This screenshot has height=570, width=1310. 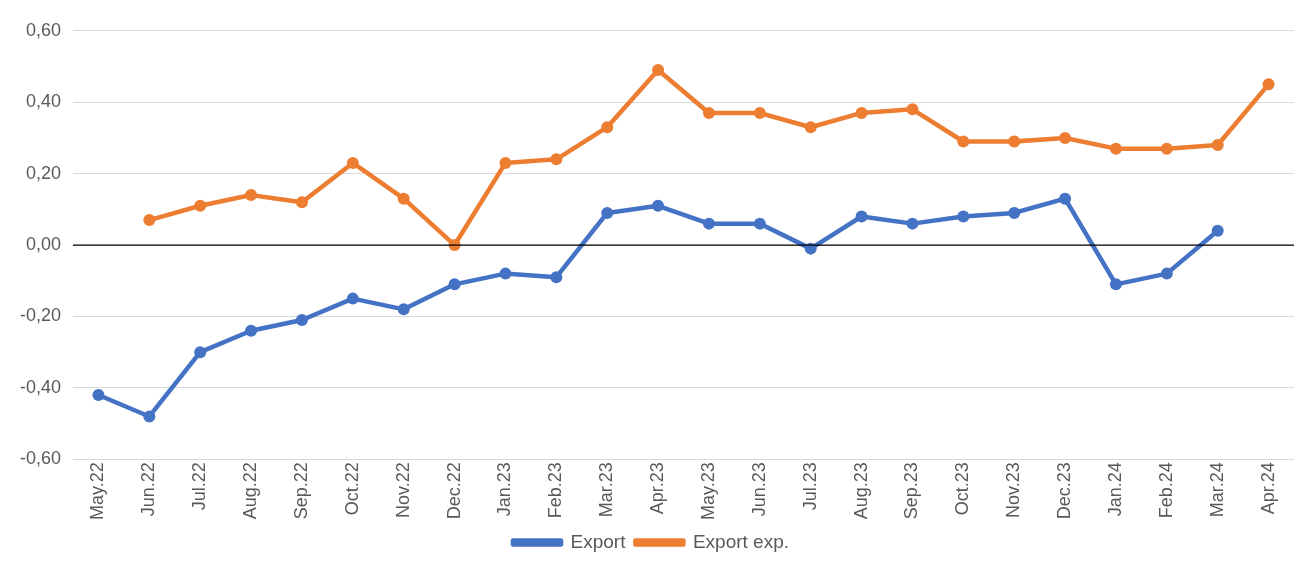 I want to click on x-tick-label: Oct.22, so click(x=351, y=489).